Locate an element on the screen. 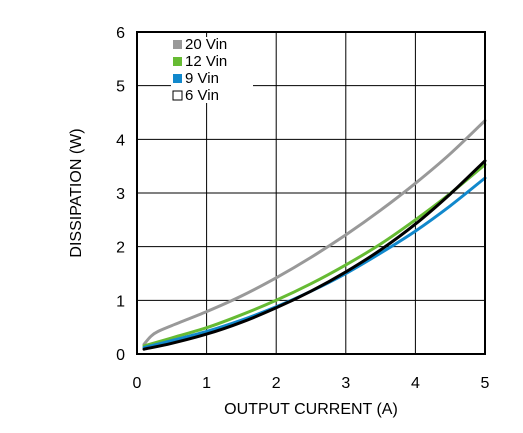 The height and width of the screenshot is (433, 523). y-tick-label: 6 is located at coordinates (120, 33).